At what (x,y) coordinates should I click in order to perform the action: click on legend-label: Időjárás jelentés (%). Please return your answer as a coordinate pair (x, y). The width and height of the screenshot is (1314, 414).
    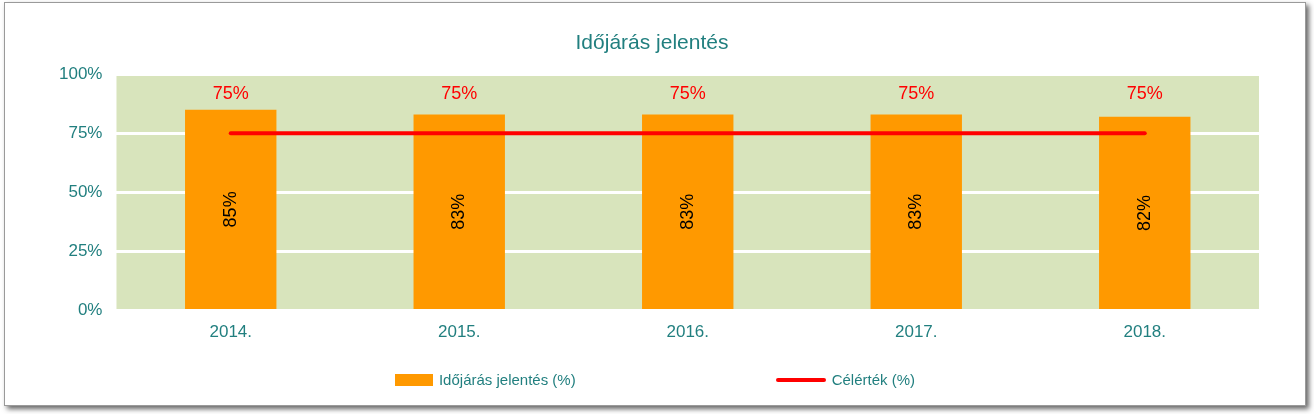
    Looking at the image, I should click on (507, 379).